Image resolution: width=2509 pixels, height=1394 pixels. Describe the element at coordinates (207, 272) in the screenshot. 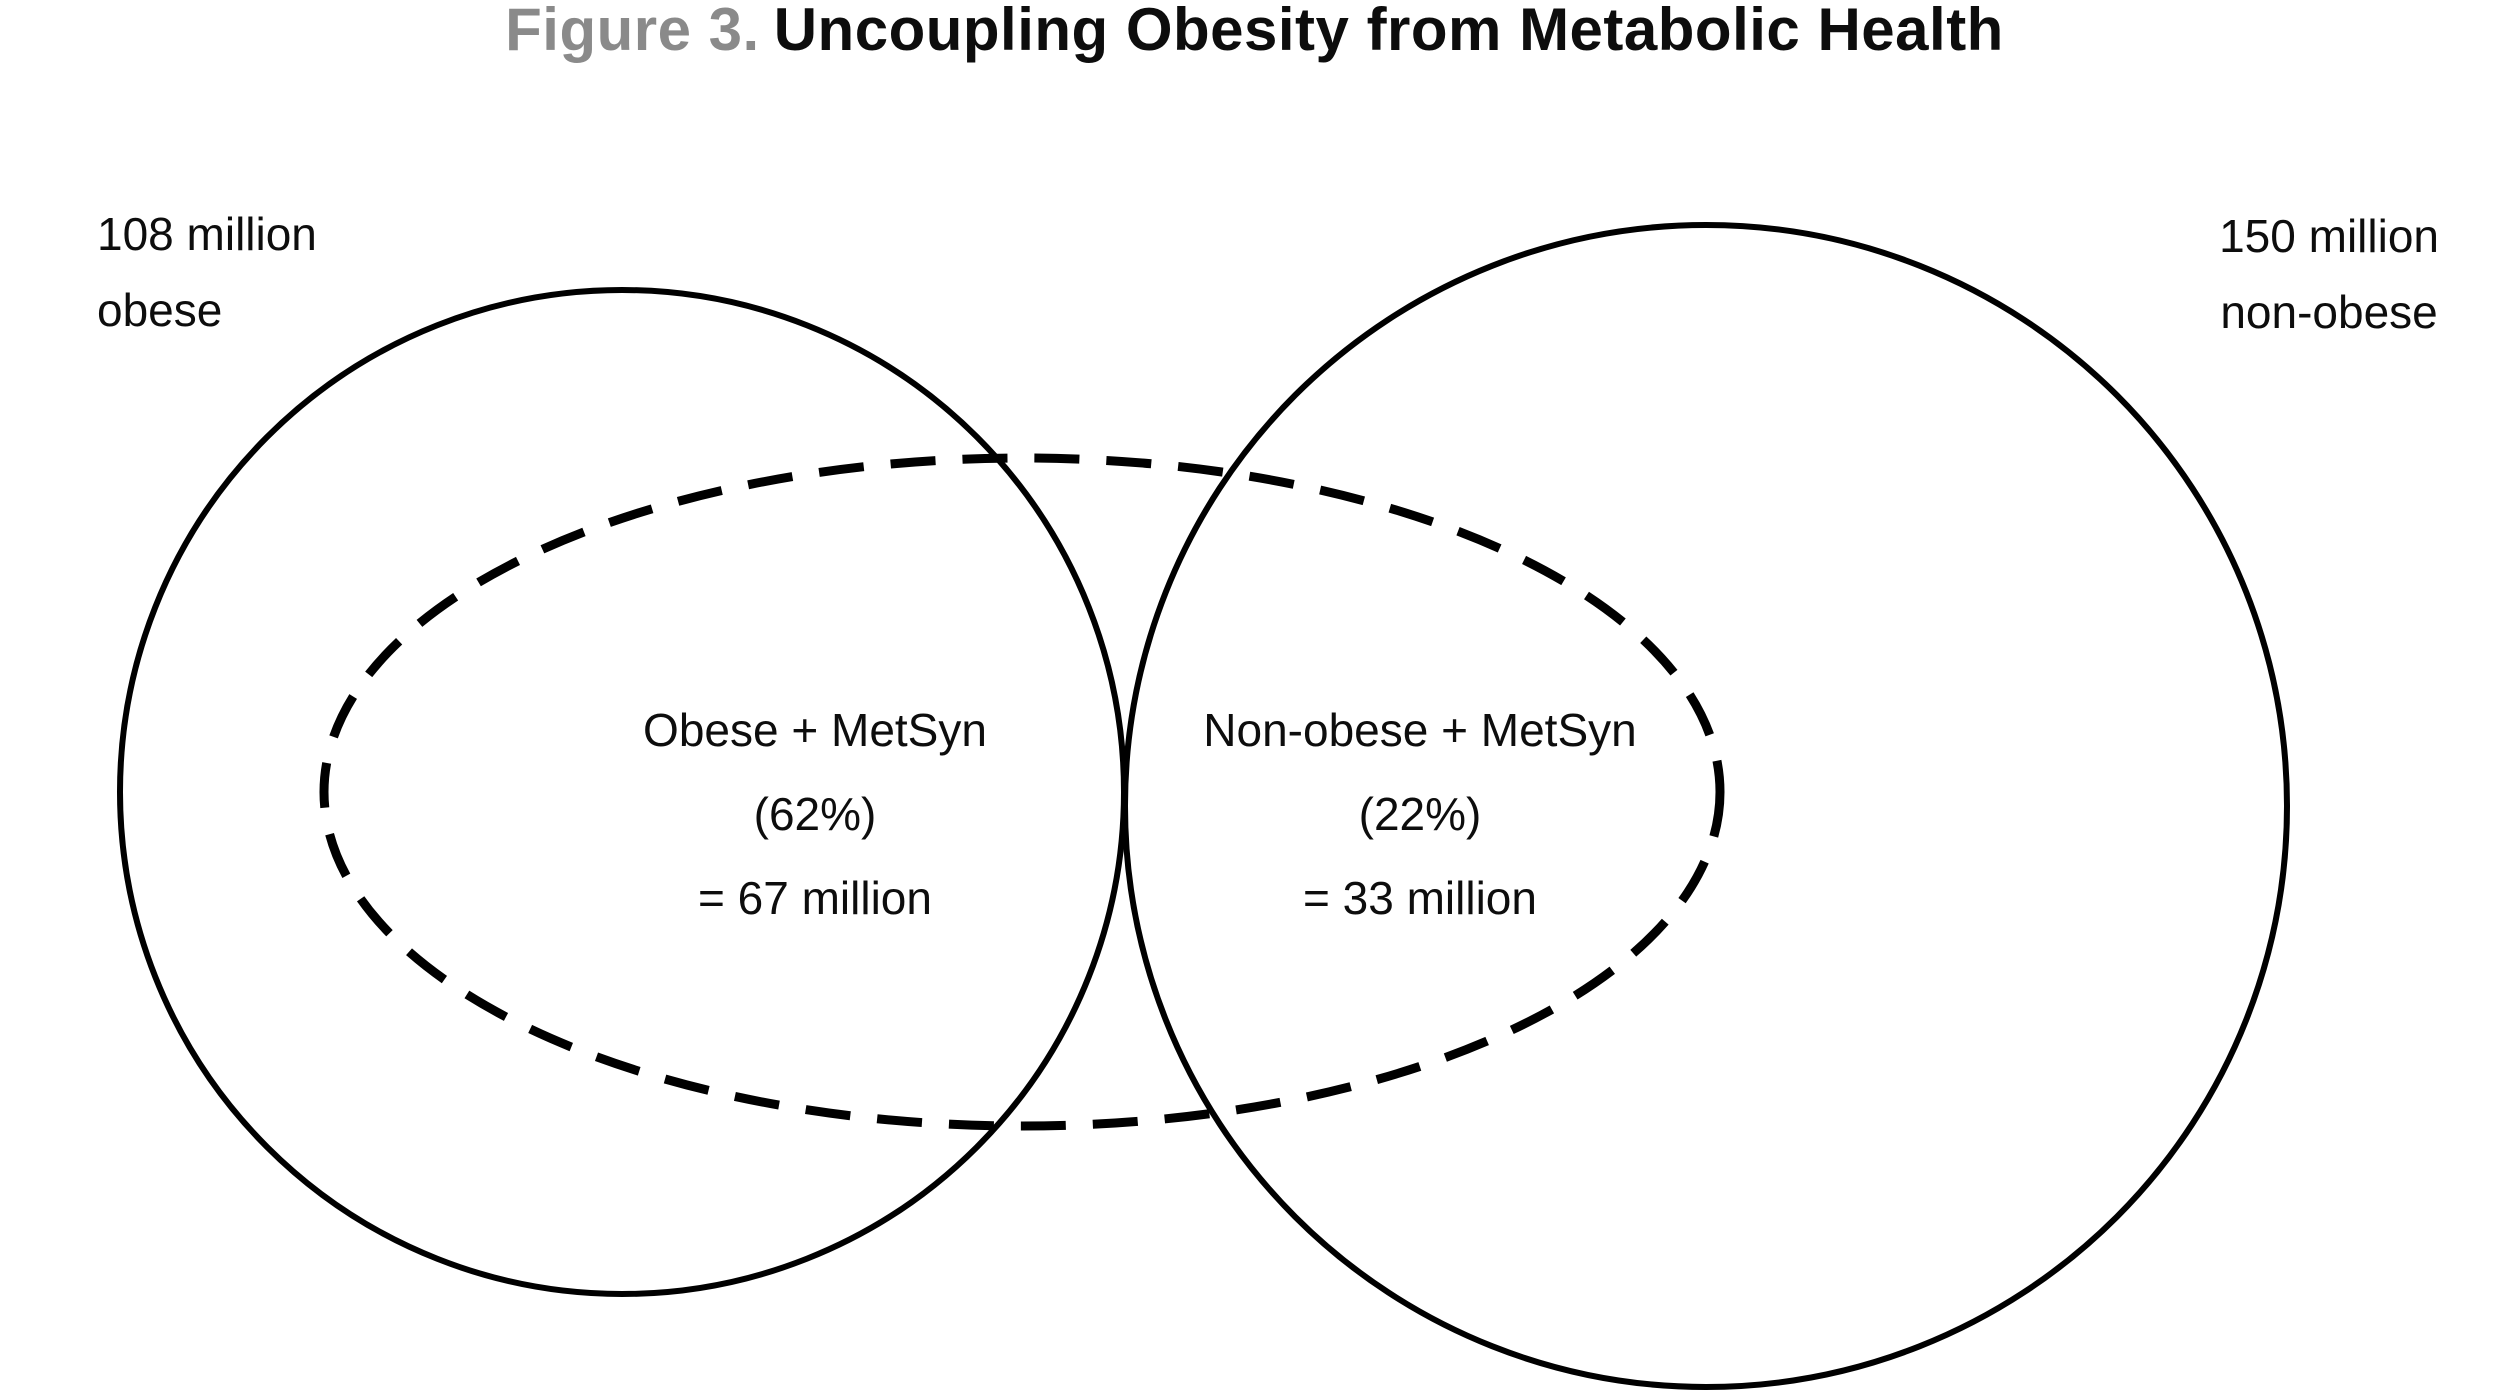

I see `obese-circle-label: 108 million obese` at that location.